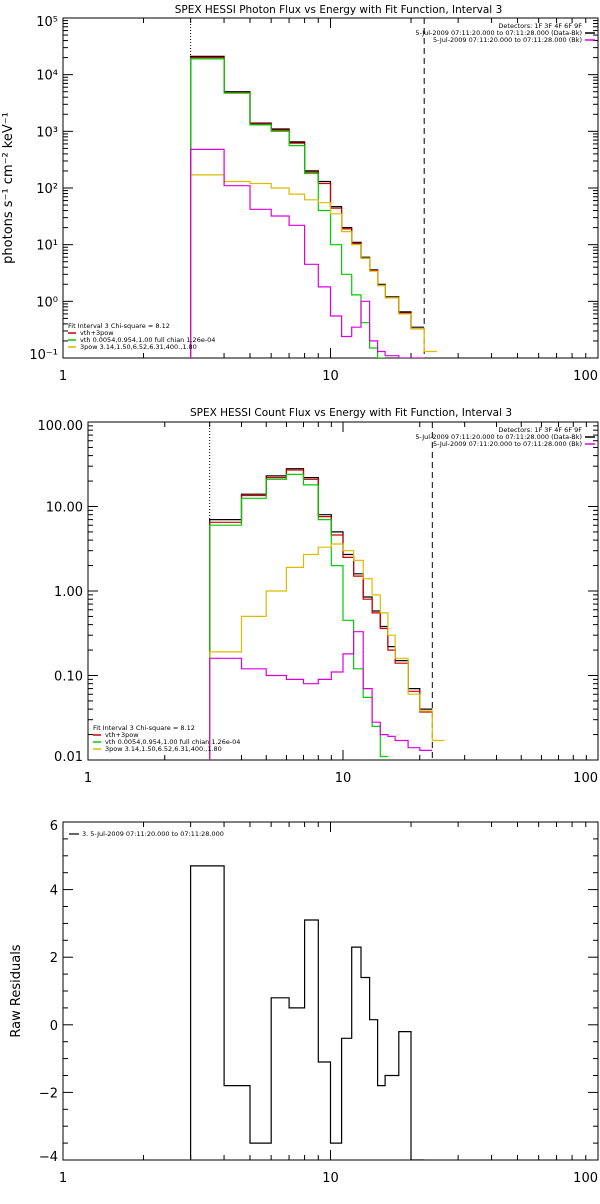  I want to click on y-tick-label: 1.00, so click(68, 592).